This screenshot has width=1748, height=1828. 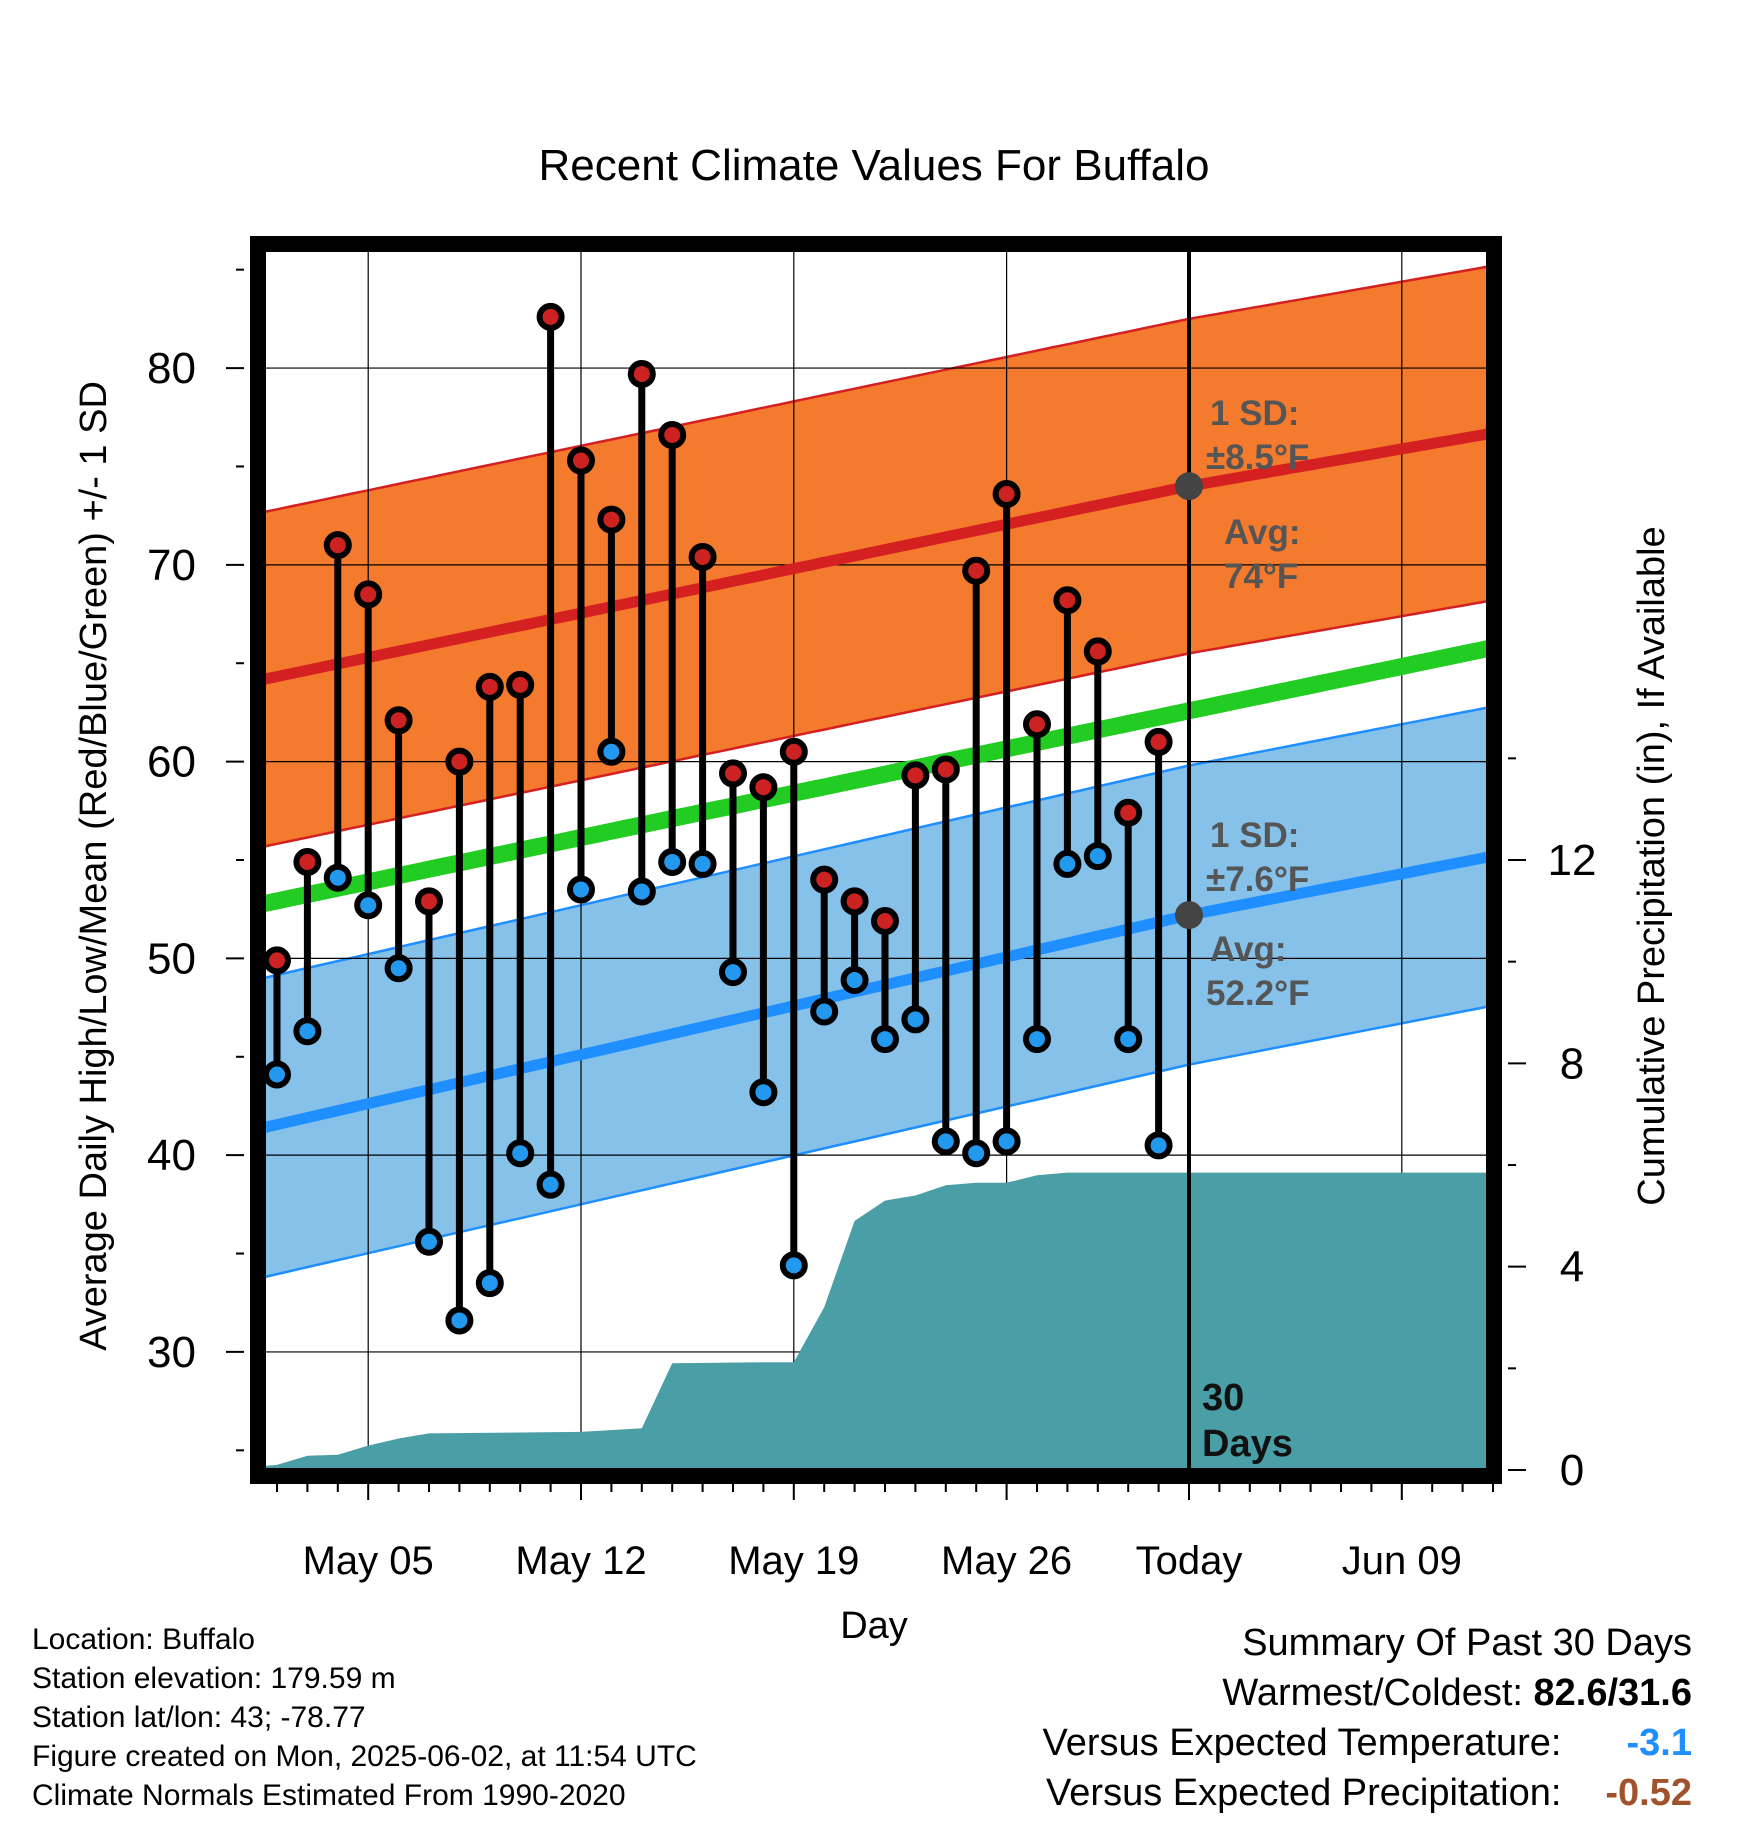 What do you see at coordinates (1302, 1743) in the screenshot?
I see `temp-label: Versus Expected Temperature:` at bounding box center [1302, 1743].